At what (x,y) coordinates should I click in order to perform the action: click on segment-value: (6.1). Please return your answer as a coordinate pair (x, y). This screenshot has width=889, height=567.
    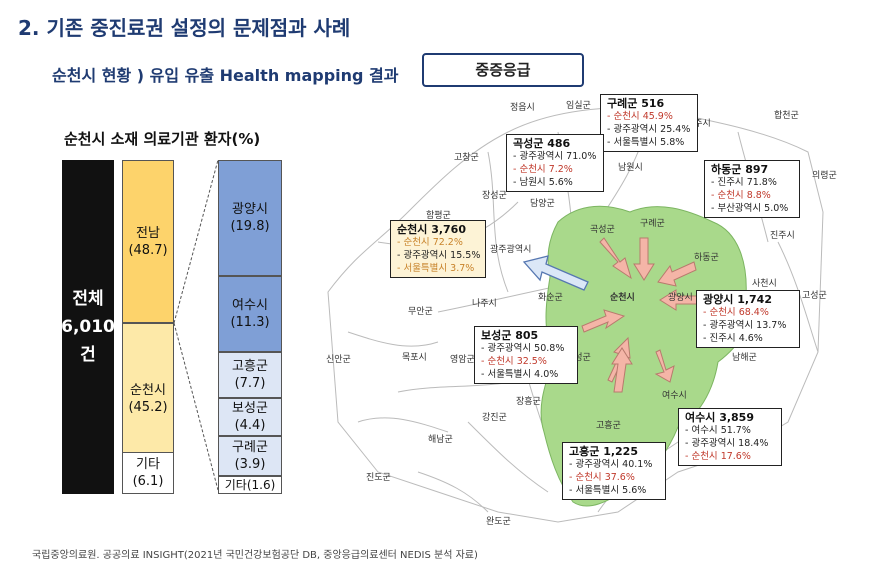
    Looking at the image, I should click on (148, 481).